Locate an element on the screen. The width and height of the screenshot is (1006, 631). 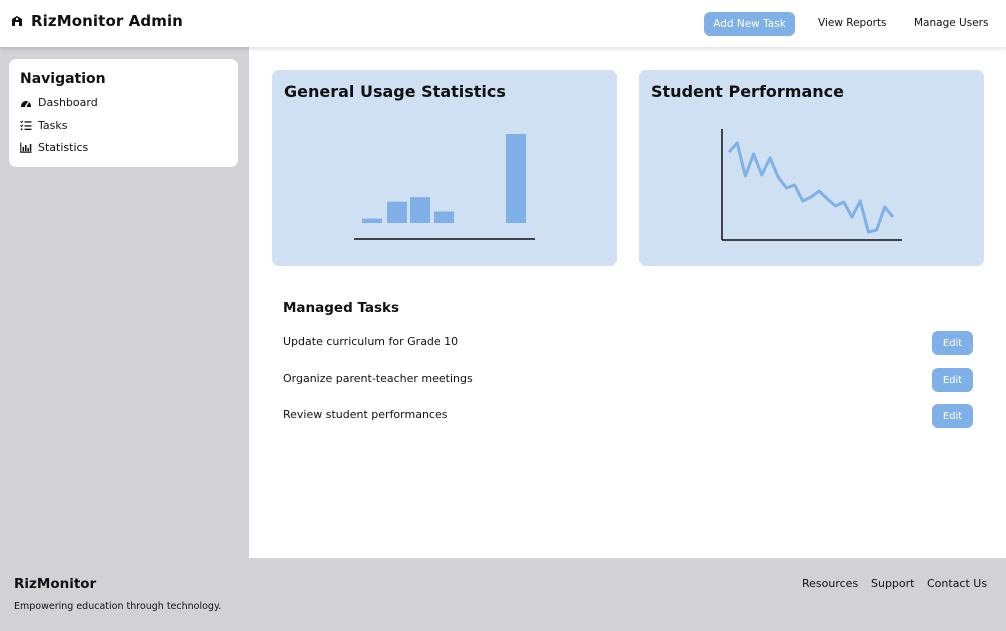
tasks-icon is located at coordinates (26, 125).